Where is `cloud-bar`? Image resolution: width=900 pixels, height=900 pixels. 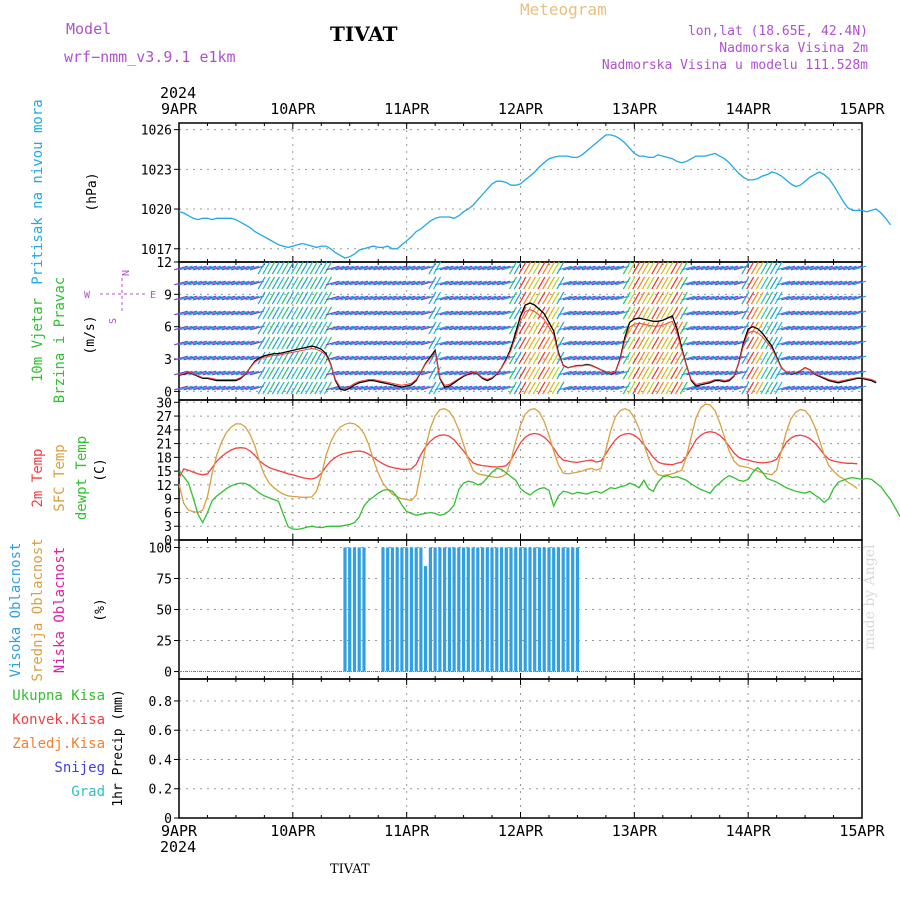
cloud-bar is located at coordinates (487, 609).